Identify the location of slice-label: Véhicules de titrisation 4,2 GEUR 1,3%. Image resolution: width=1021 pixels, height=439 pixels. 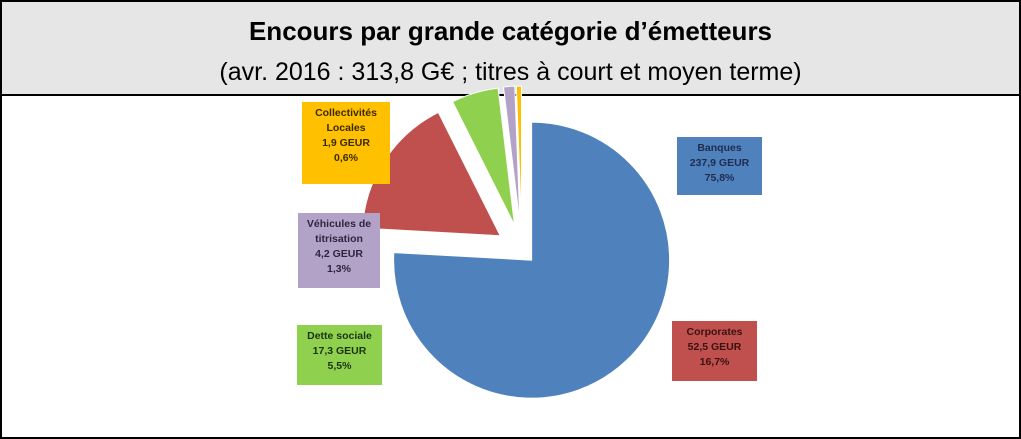
(339, 250).